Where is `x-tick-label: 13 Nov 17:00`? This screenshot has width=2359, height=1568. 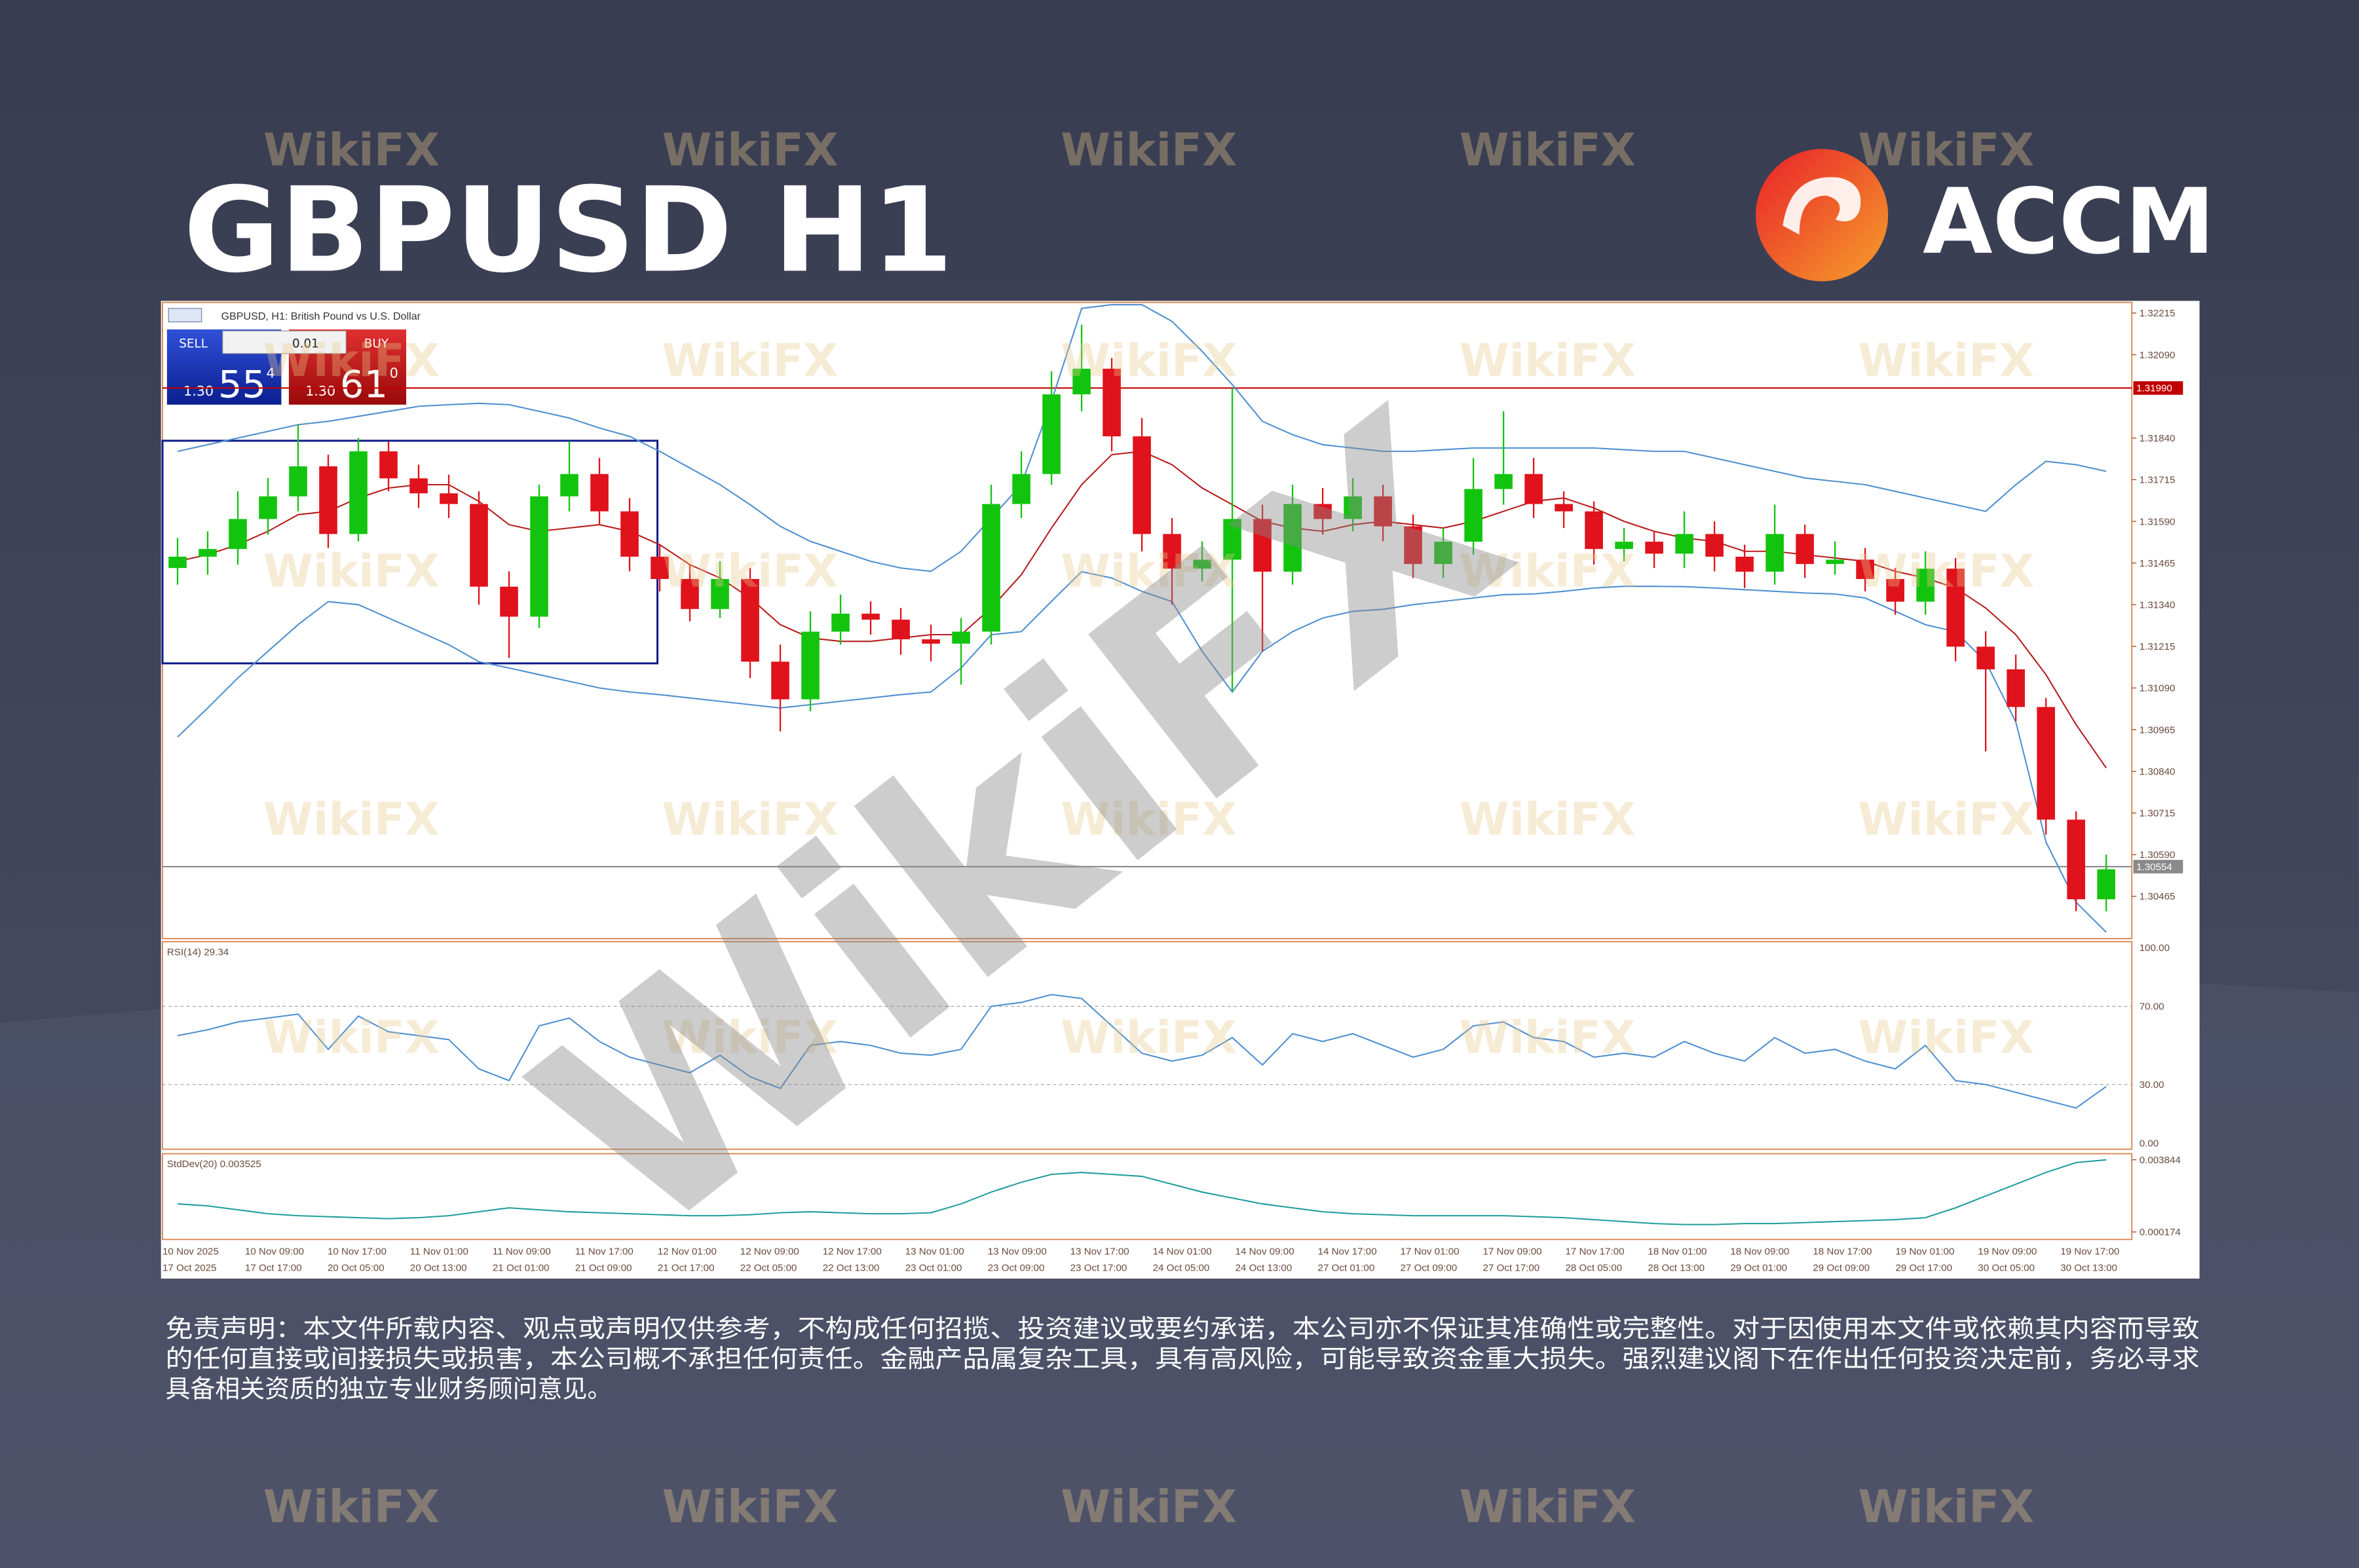
x-tick-label: 13 Nov 17:00 is located at coordinates (1099, 1251).